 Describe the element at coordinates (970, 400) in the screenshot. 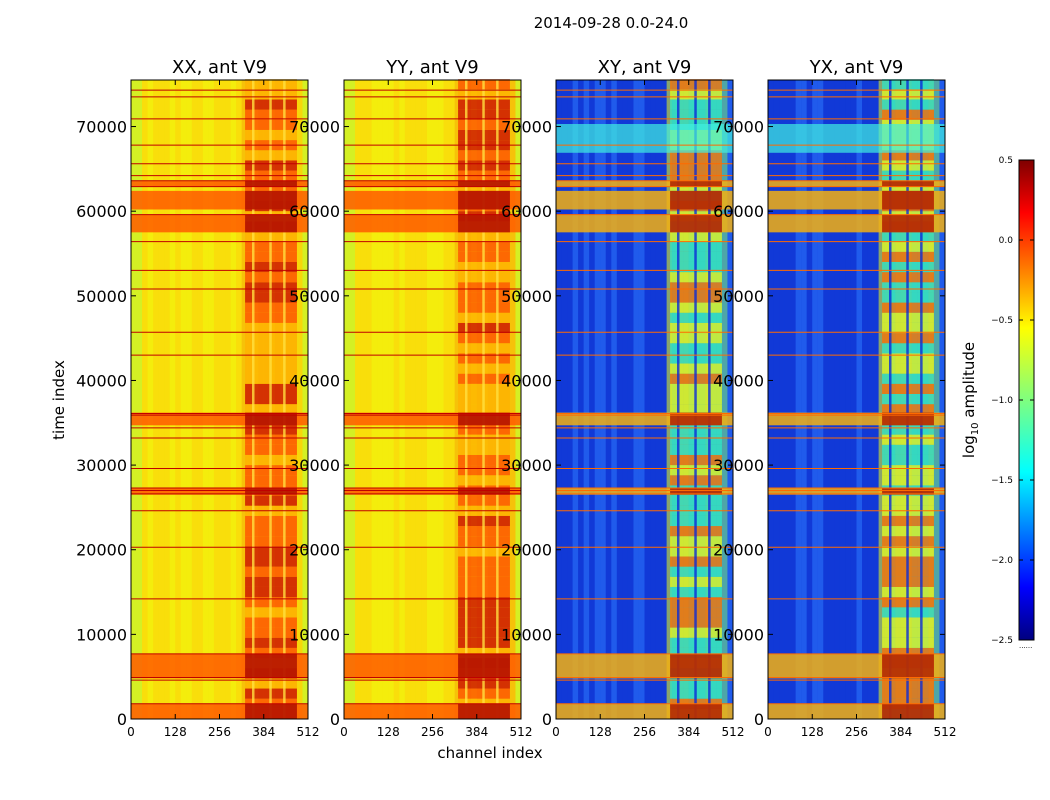

I see `colorbar-label: log10 amplitude` at that location.